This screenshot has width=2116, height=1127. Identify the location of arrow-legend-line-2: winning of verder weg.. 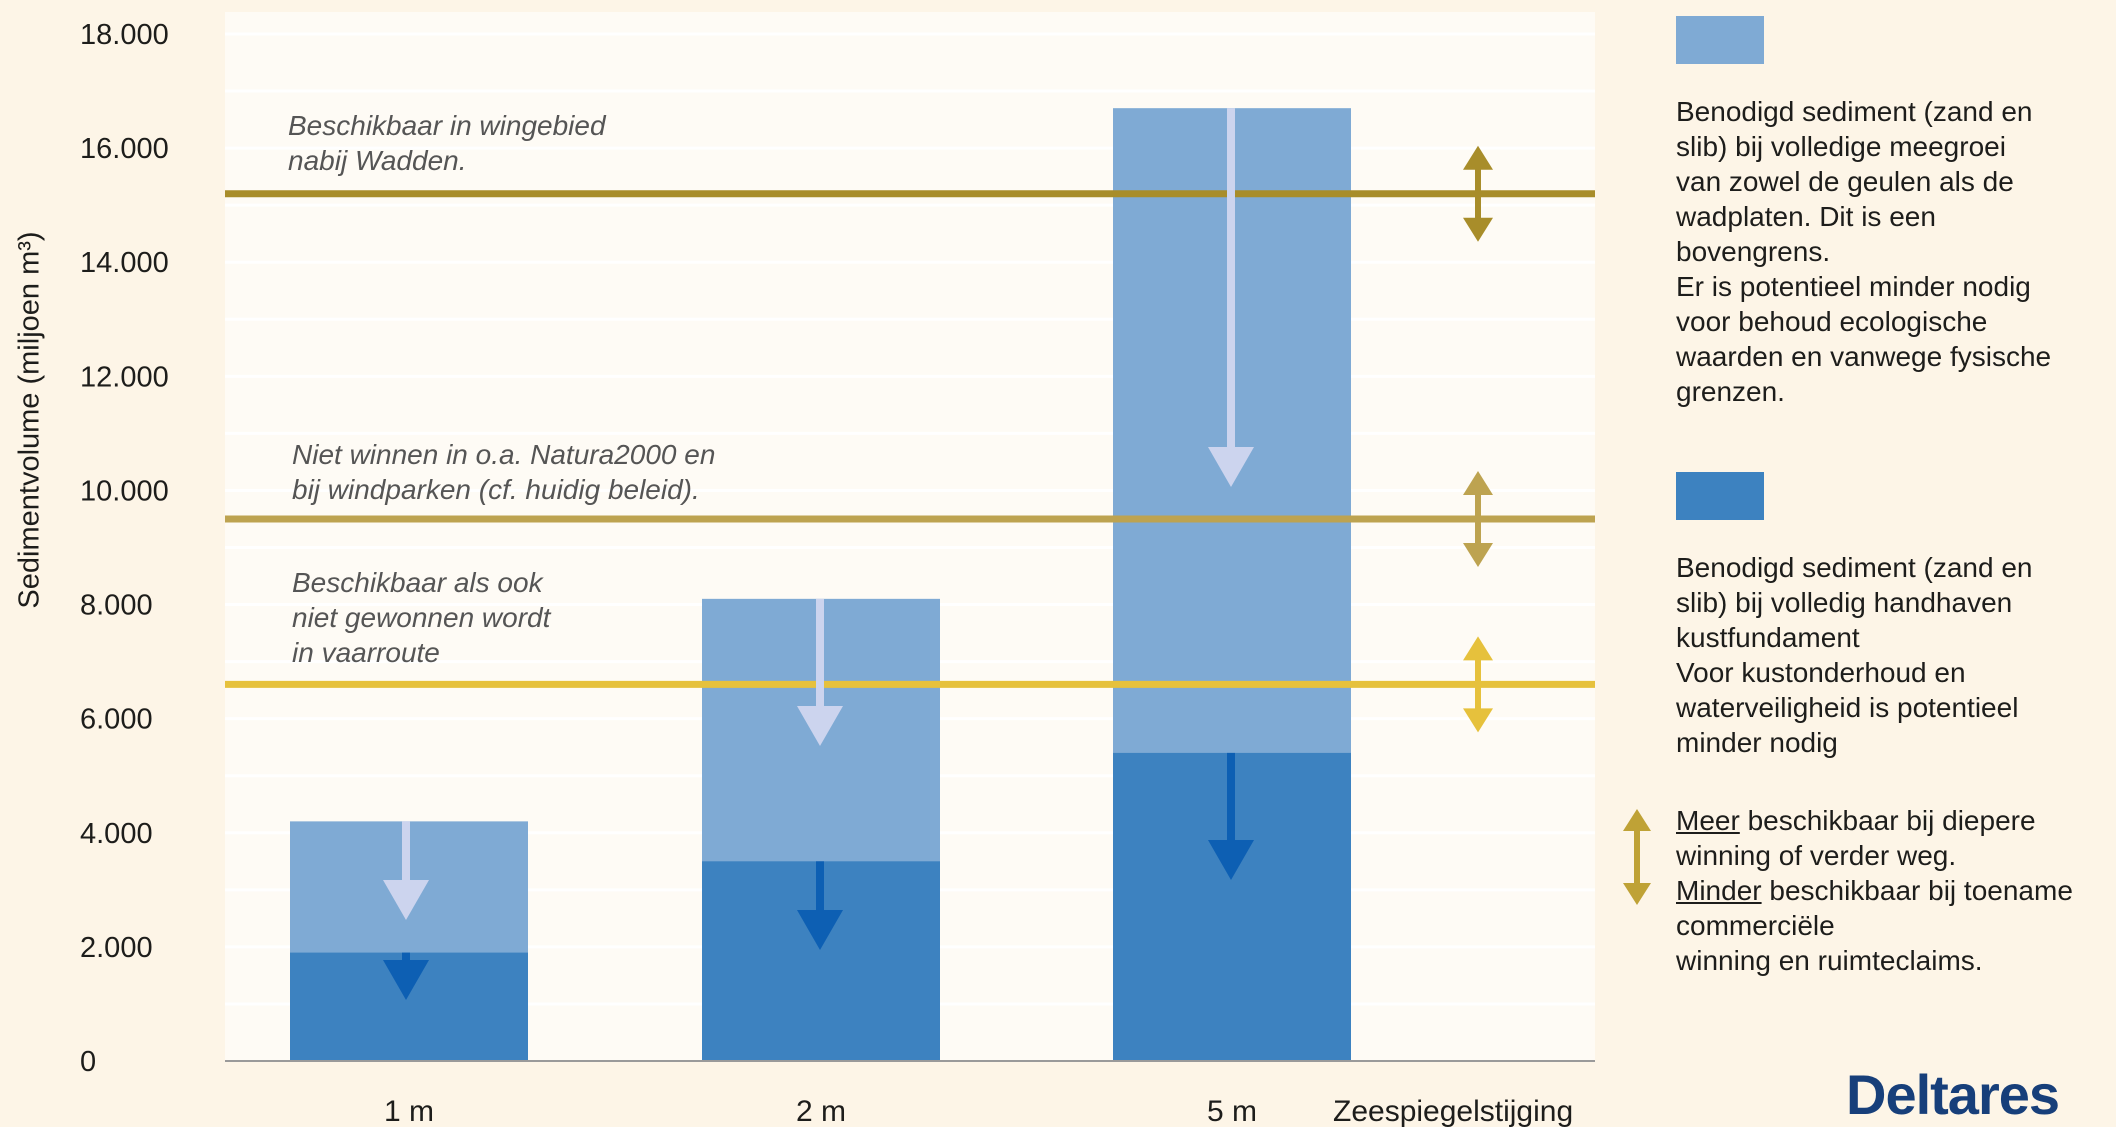
(1816, 855).